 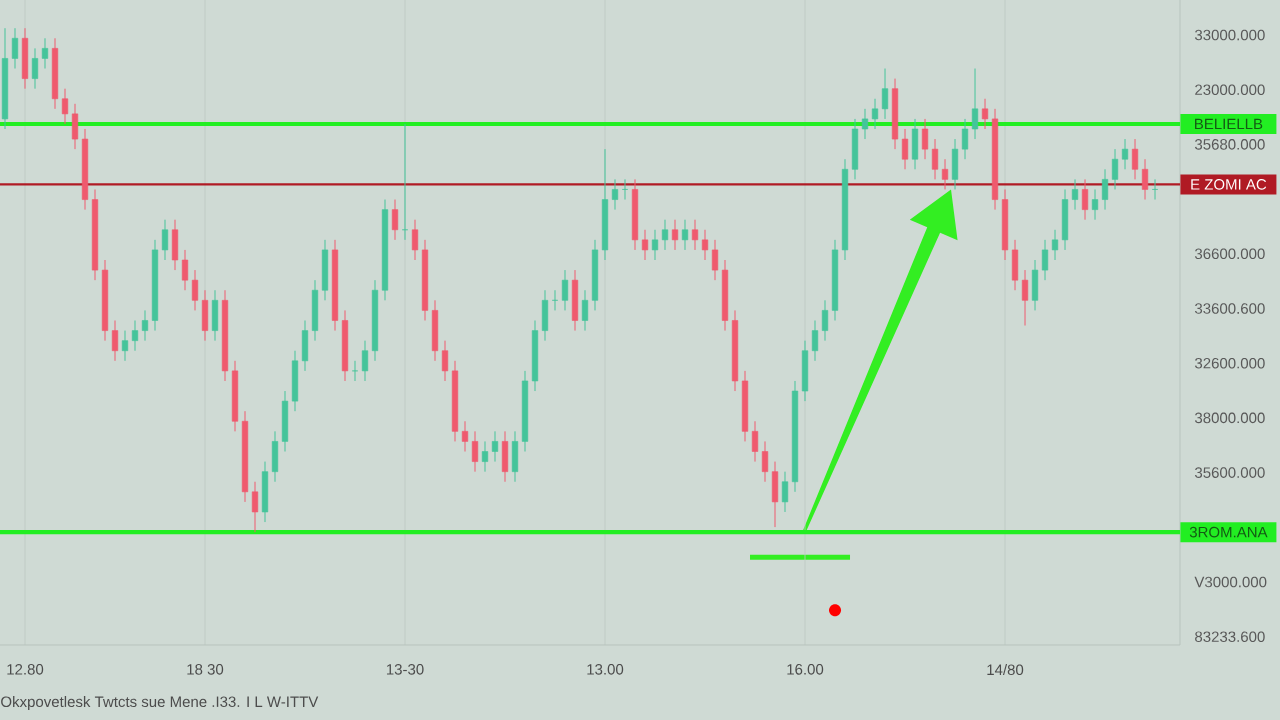 I want to click on text: Okxpovetlesk Twtcts sue Mene .I33. I L W-ITTV, so click(x=160, y=703).